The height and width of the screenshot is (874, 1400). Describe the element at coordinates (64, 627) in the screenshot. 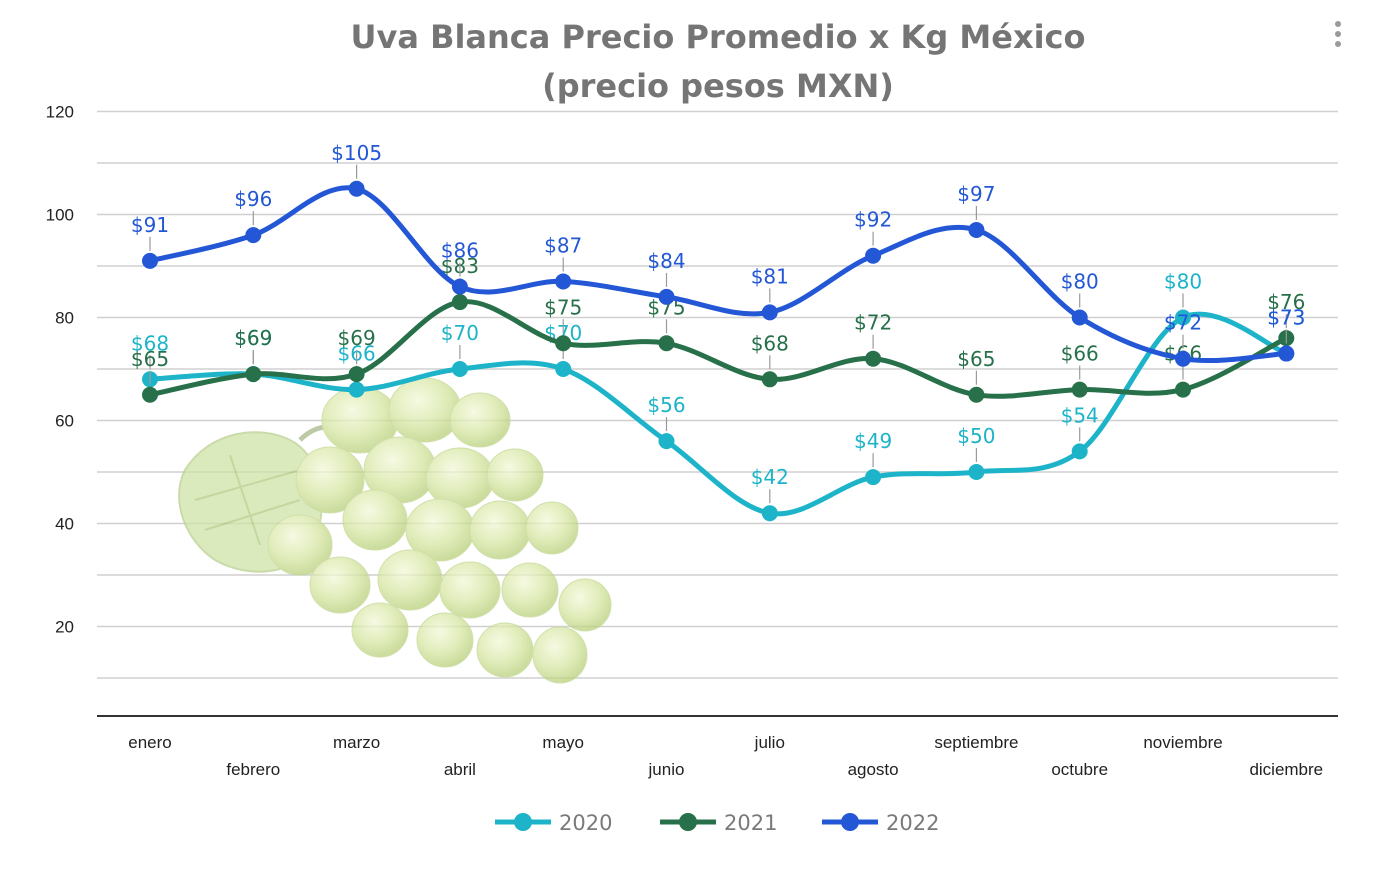

I see `y-tick-label: 20` at that location.